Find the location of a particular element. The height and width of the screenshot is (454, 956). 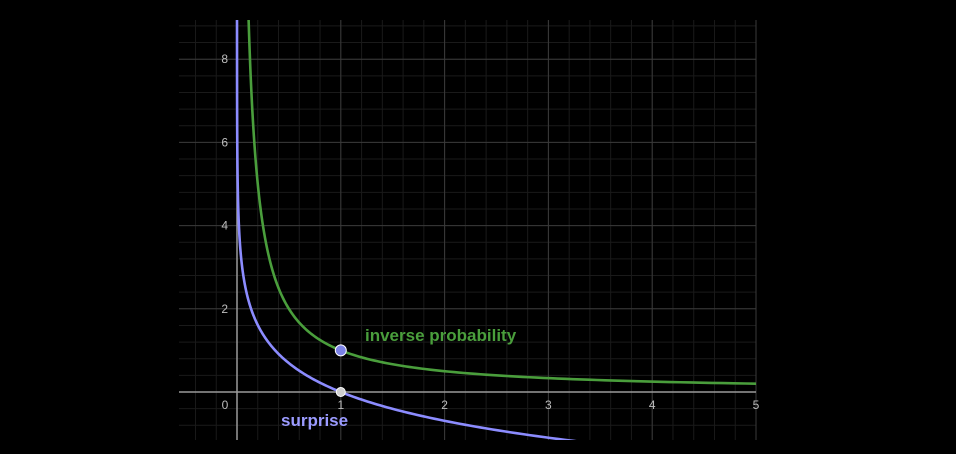

x-tick-label: 3 is located at coordinates (548, 405).